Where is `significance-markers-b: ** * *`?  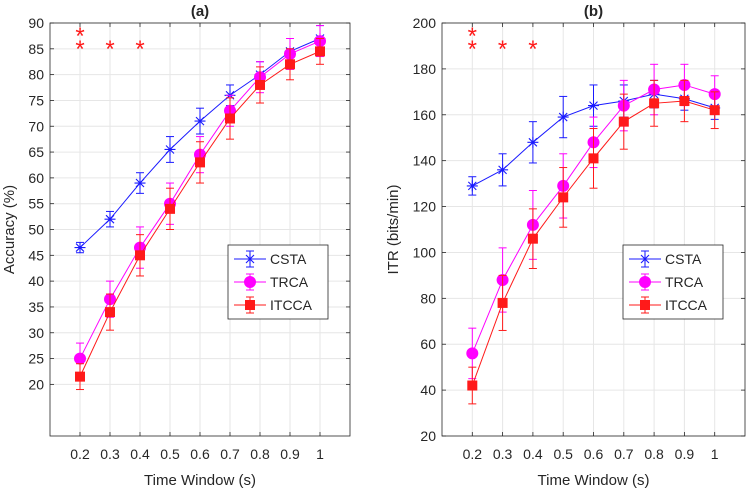
significance-markers-b: ** * * is located at coordinates (503, 43).